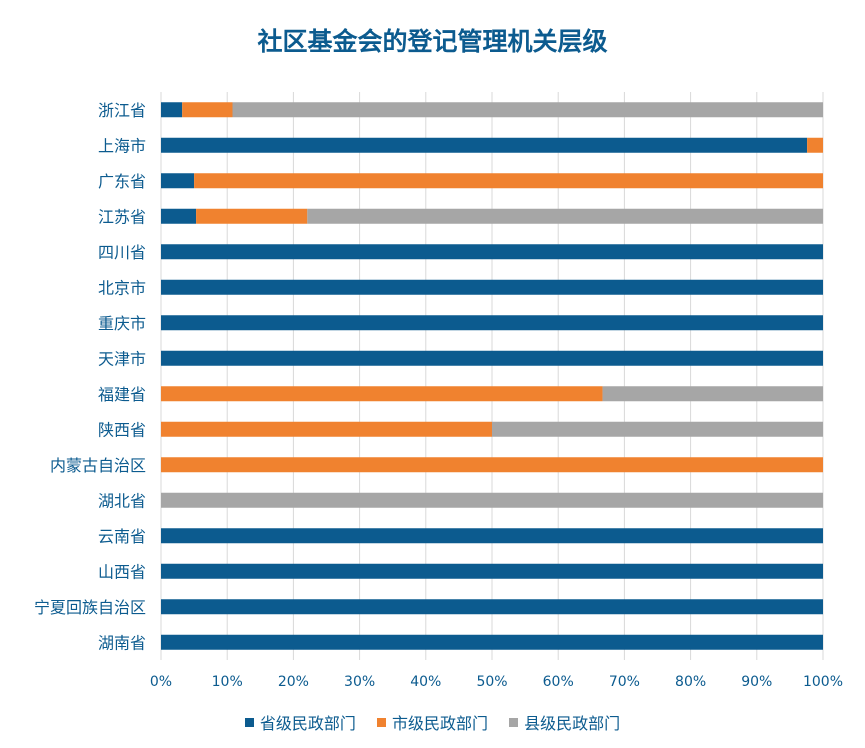 This screenshot has height=748, width=865. I want to click on legend-item-county: 县级民政部门, so click(564, 722).